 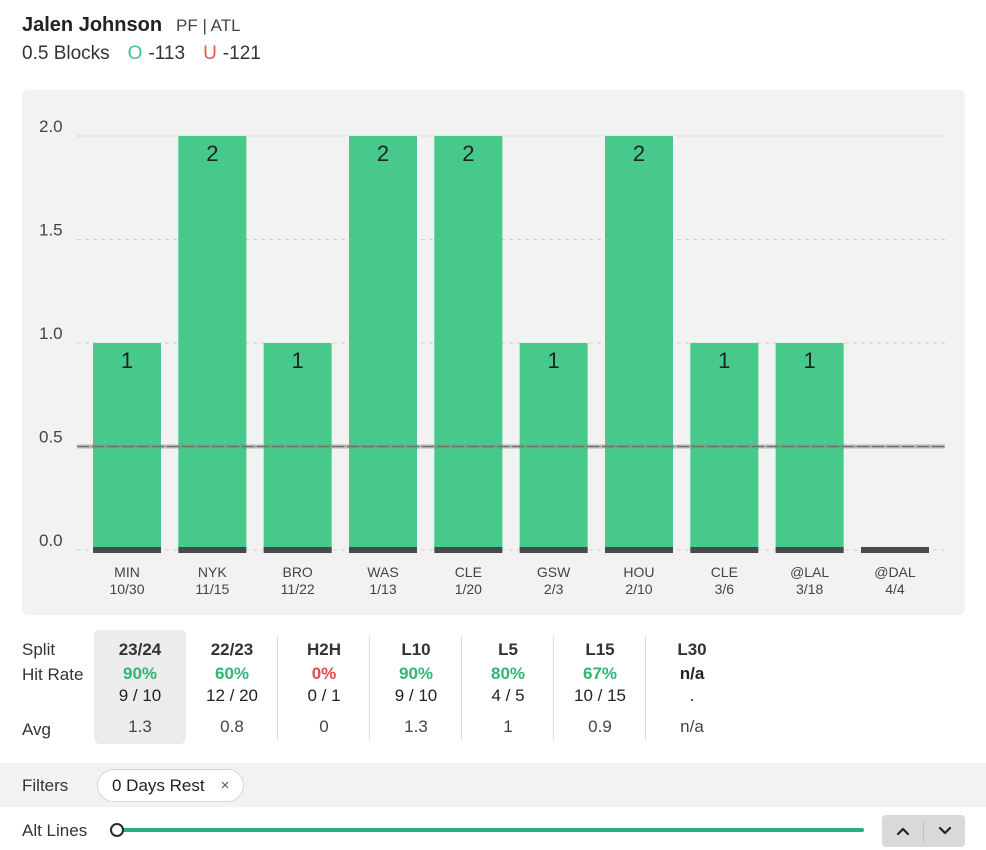 What do you see at coordinates (323, 649) in the screenshot?
I see `split-label: H2H` at bounding box center [323, 649].